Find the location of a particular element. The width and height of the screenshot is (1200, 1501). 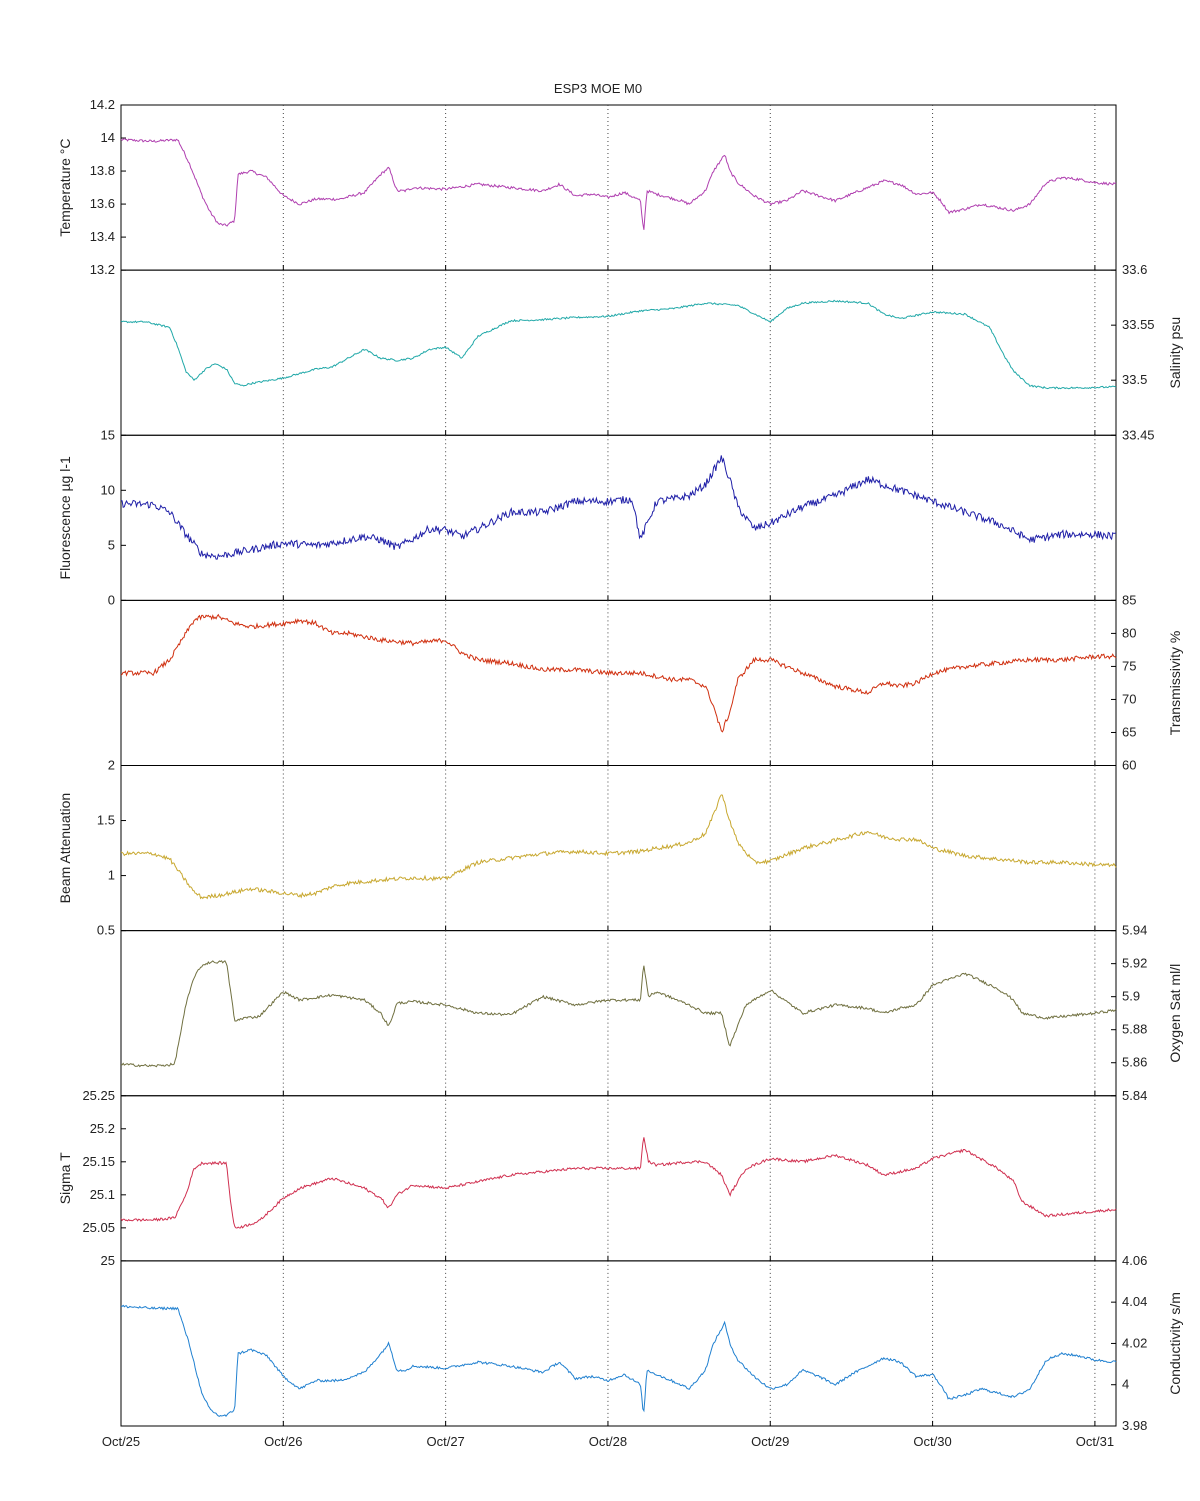

series-line-temperature is located at coordinates (618, 183).